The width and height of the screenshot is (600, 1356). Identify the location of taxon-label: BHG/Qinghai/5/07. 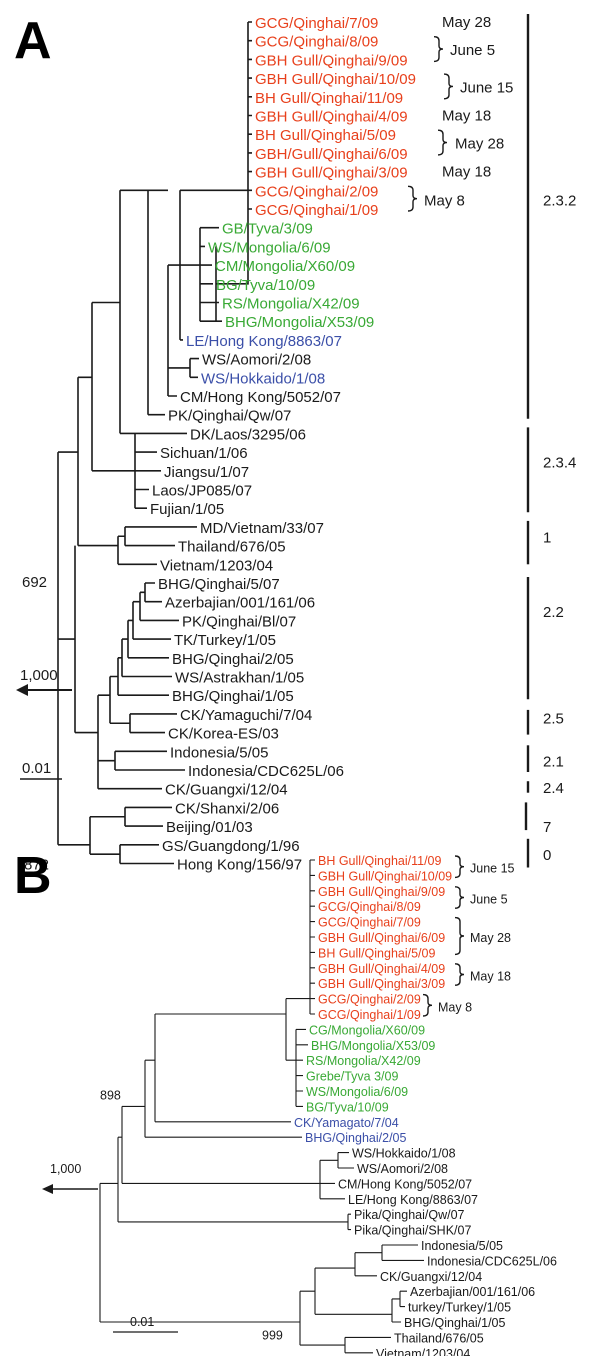
(219, 584).